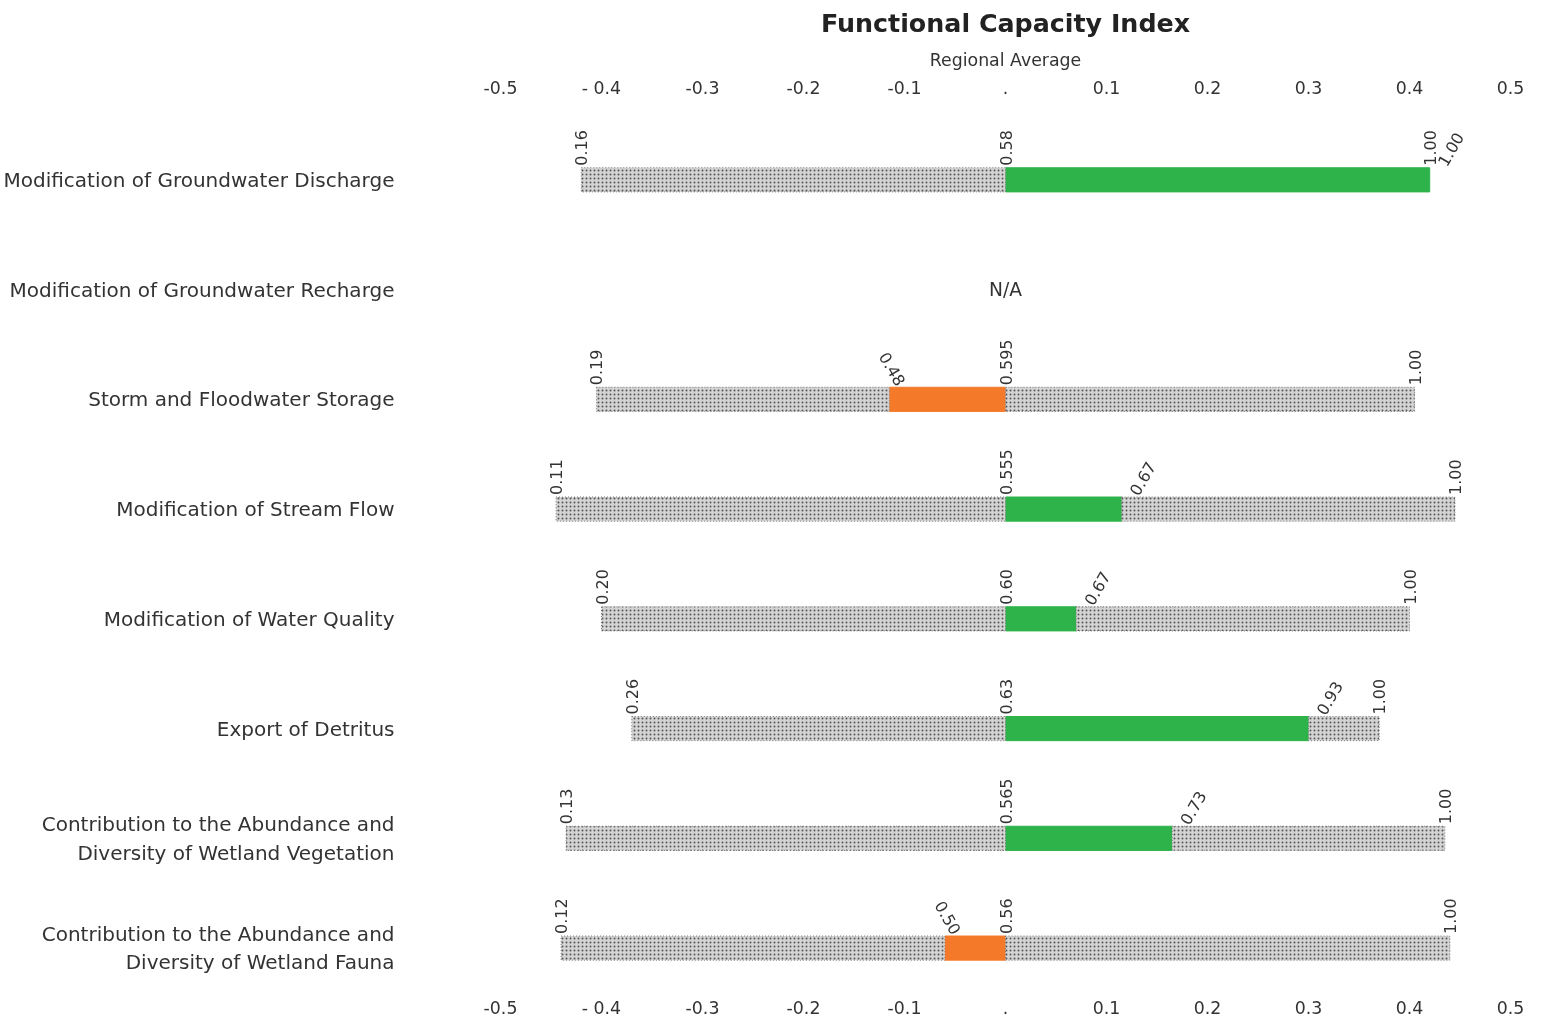 This screenshot has width=1547, height=1024. Describe the element at coordinates (1106, 87) in the screenshot. I see `x2-tick-label: 0.1` at that location.